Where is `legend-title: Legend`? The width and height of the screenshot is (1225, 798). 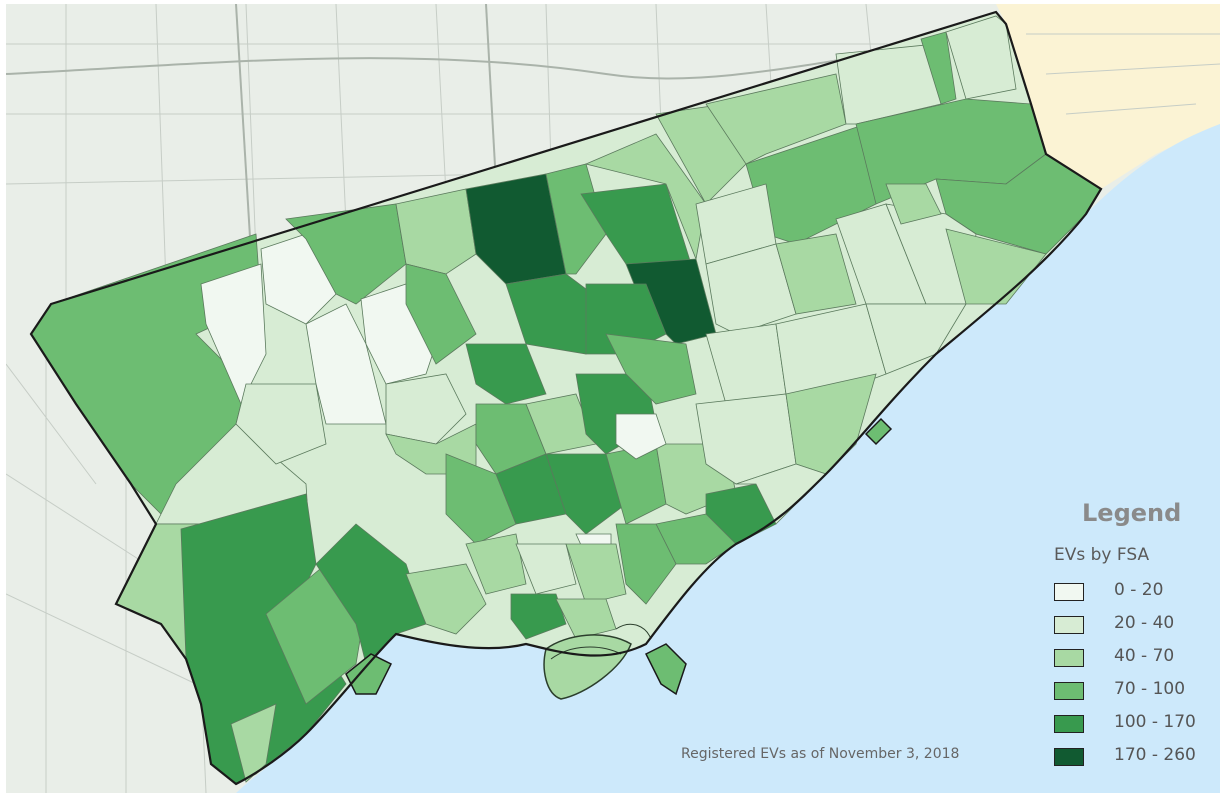 legend-title: Legend is located at coordinates (1132, 513).